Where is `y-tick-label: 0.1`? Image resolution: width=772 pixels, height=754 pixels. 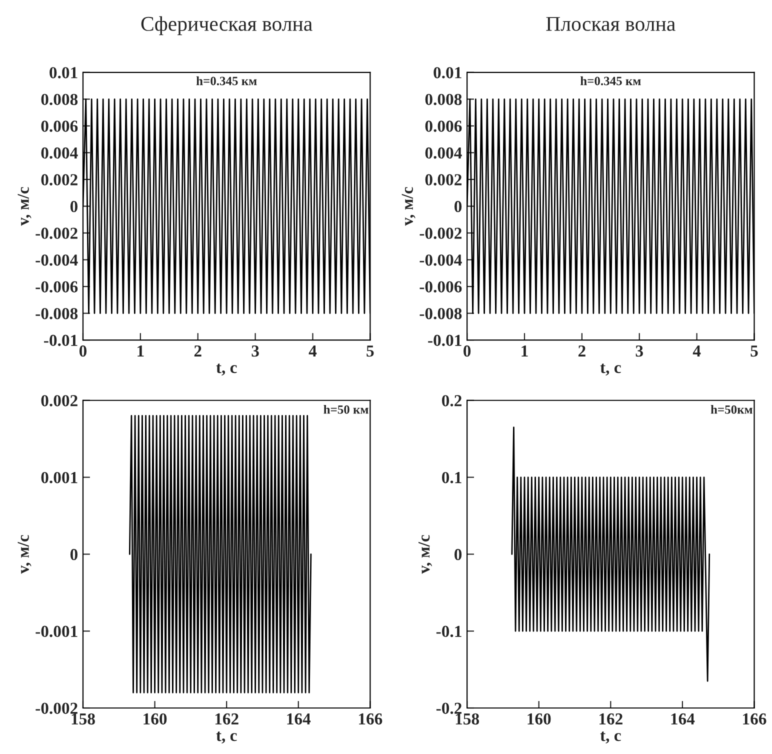
y-tick-label: 0.1 is located at coordinates (452, 478).